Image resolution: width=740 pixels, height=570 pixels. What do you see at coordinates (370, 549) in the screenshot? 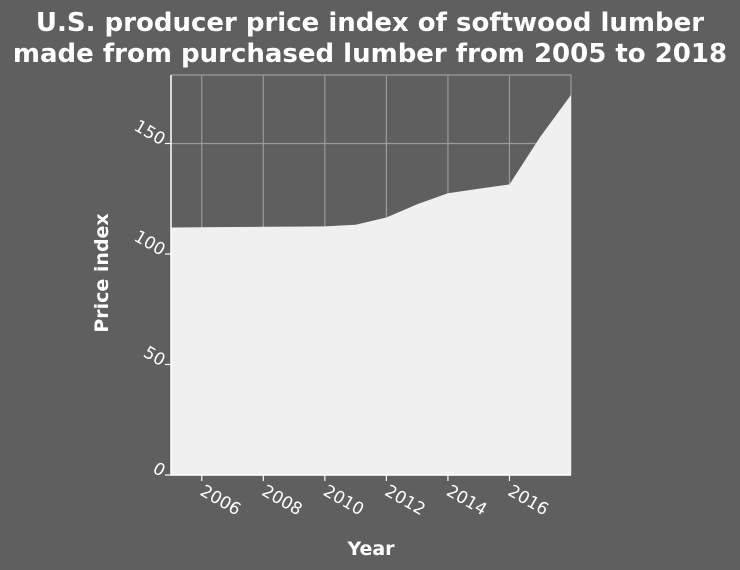
I see `x-axis-label: Year` at bounding box center [370, 549].